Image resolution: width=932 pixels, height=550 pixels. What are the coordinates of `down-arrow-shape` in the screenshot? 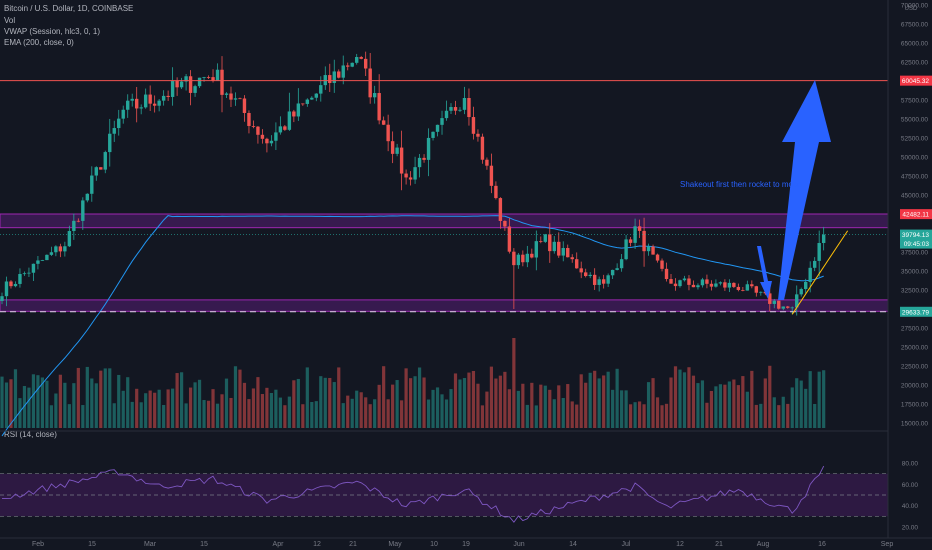 It's located at (764, 272).